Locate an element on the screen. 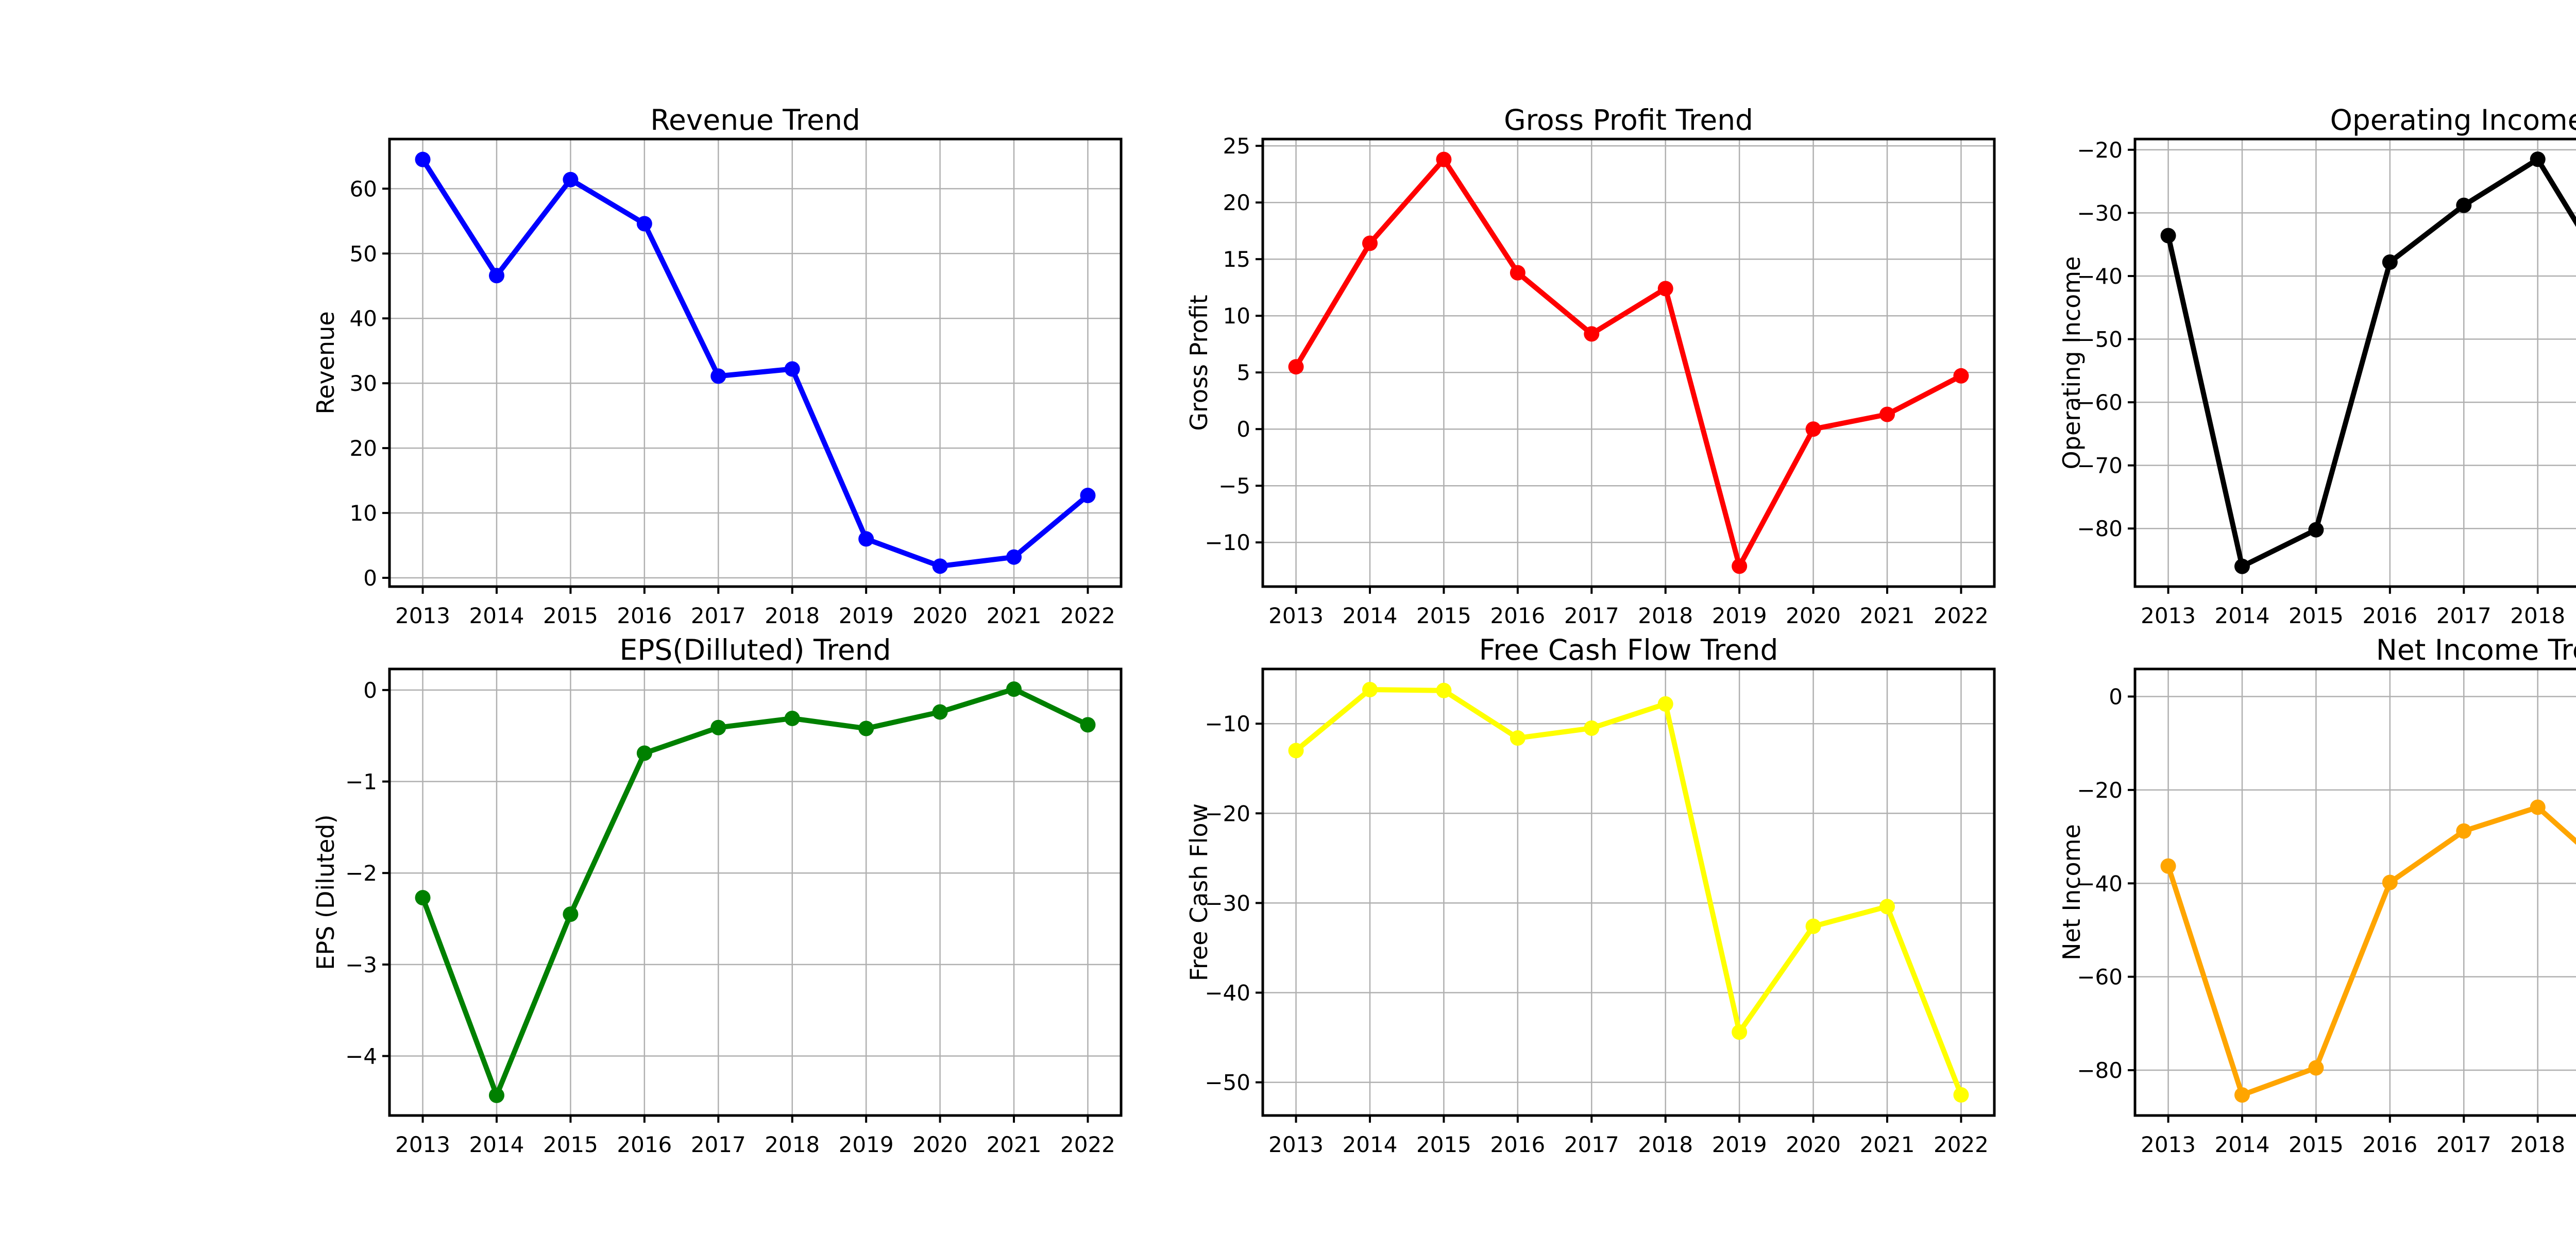 The height and width of the screenshot is (1236, 2576). chart-title: Free Cash Flow Trend is located at coordinates (1628, 650).